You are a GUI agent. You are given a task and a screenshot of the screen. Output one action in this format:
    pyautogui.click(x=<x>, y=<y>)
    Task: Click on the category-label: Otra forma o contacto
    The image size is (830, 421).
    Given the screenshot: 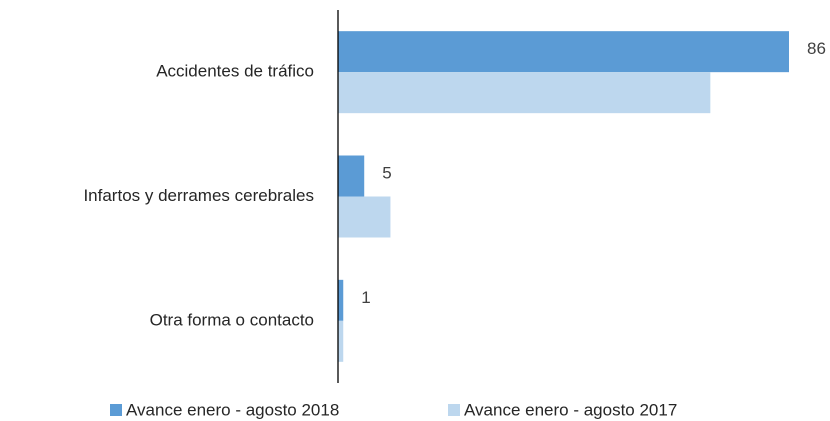 What is the action you would take?
    pyautogui.click(x=232, y=319)
    